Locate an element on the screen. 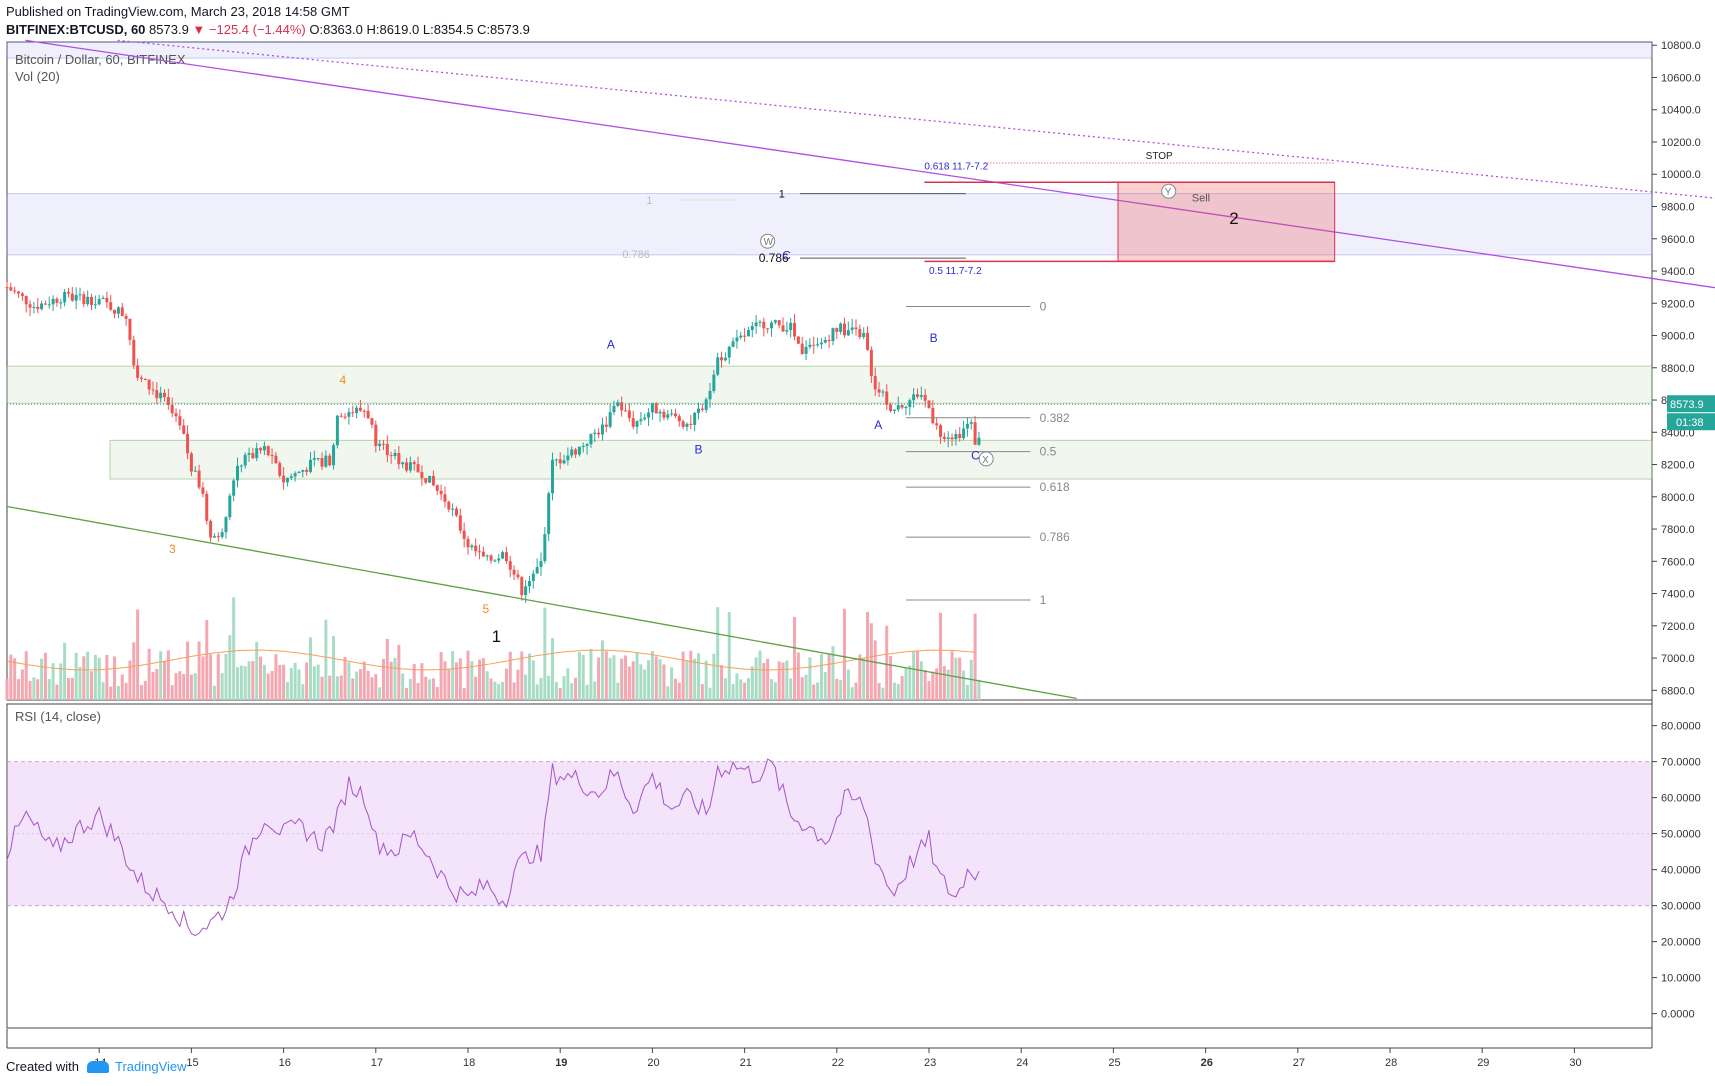 This screenshot has height=1086, width=1715. rsi-tick-label: 60.0000 is located at coordinates (1681, 799).